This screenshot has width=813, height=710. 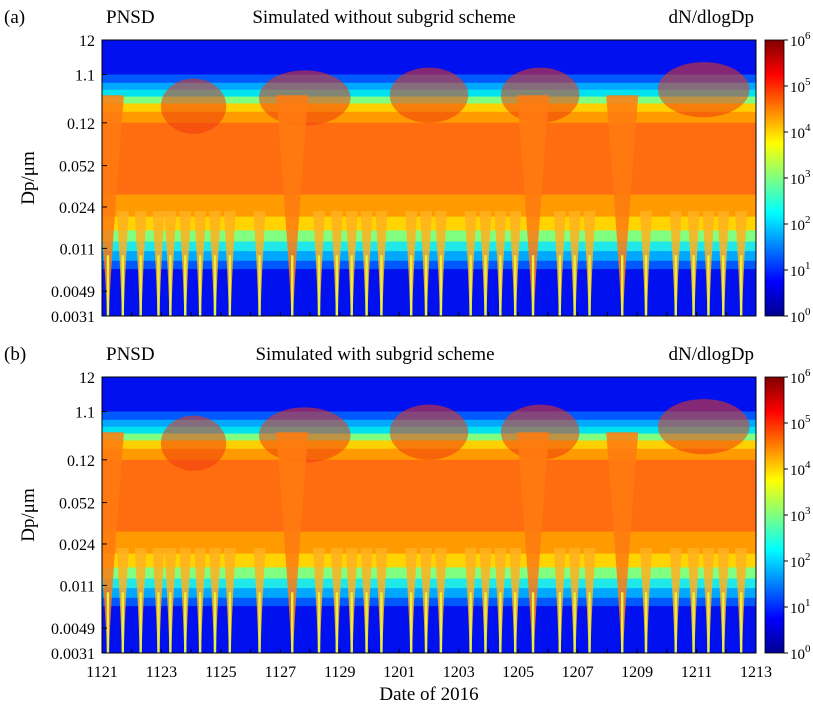 I want to click on panel-b-title: Simulated with subgrid scheme, so click(x=374, y=354).